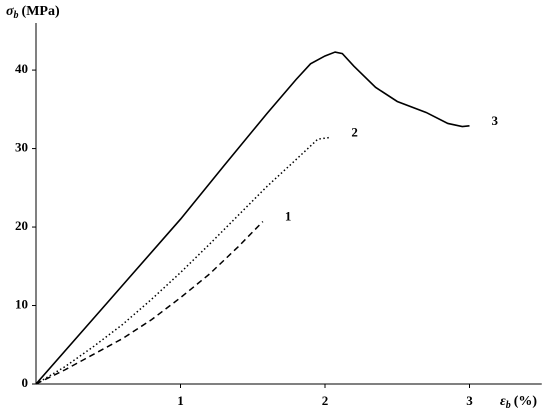  I want to click on series-label: 2, so click(354, 132).